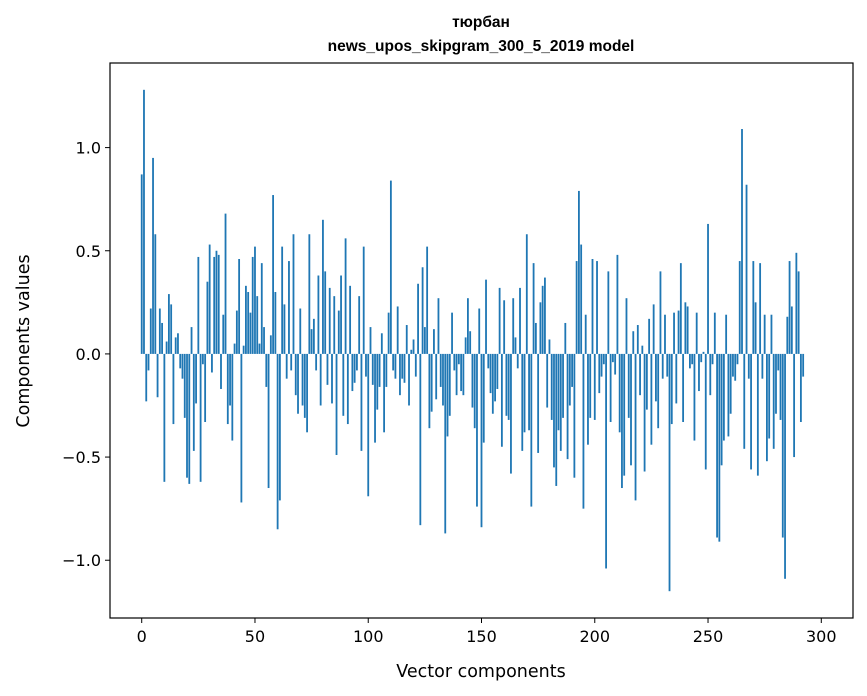 This screenshot has width=867, height=696. I want to click on x-tick-label: 100, so click(368, 636).